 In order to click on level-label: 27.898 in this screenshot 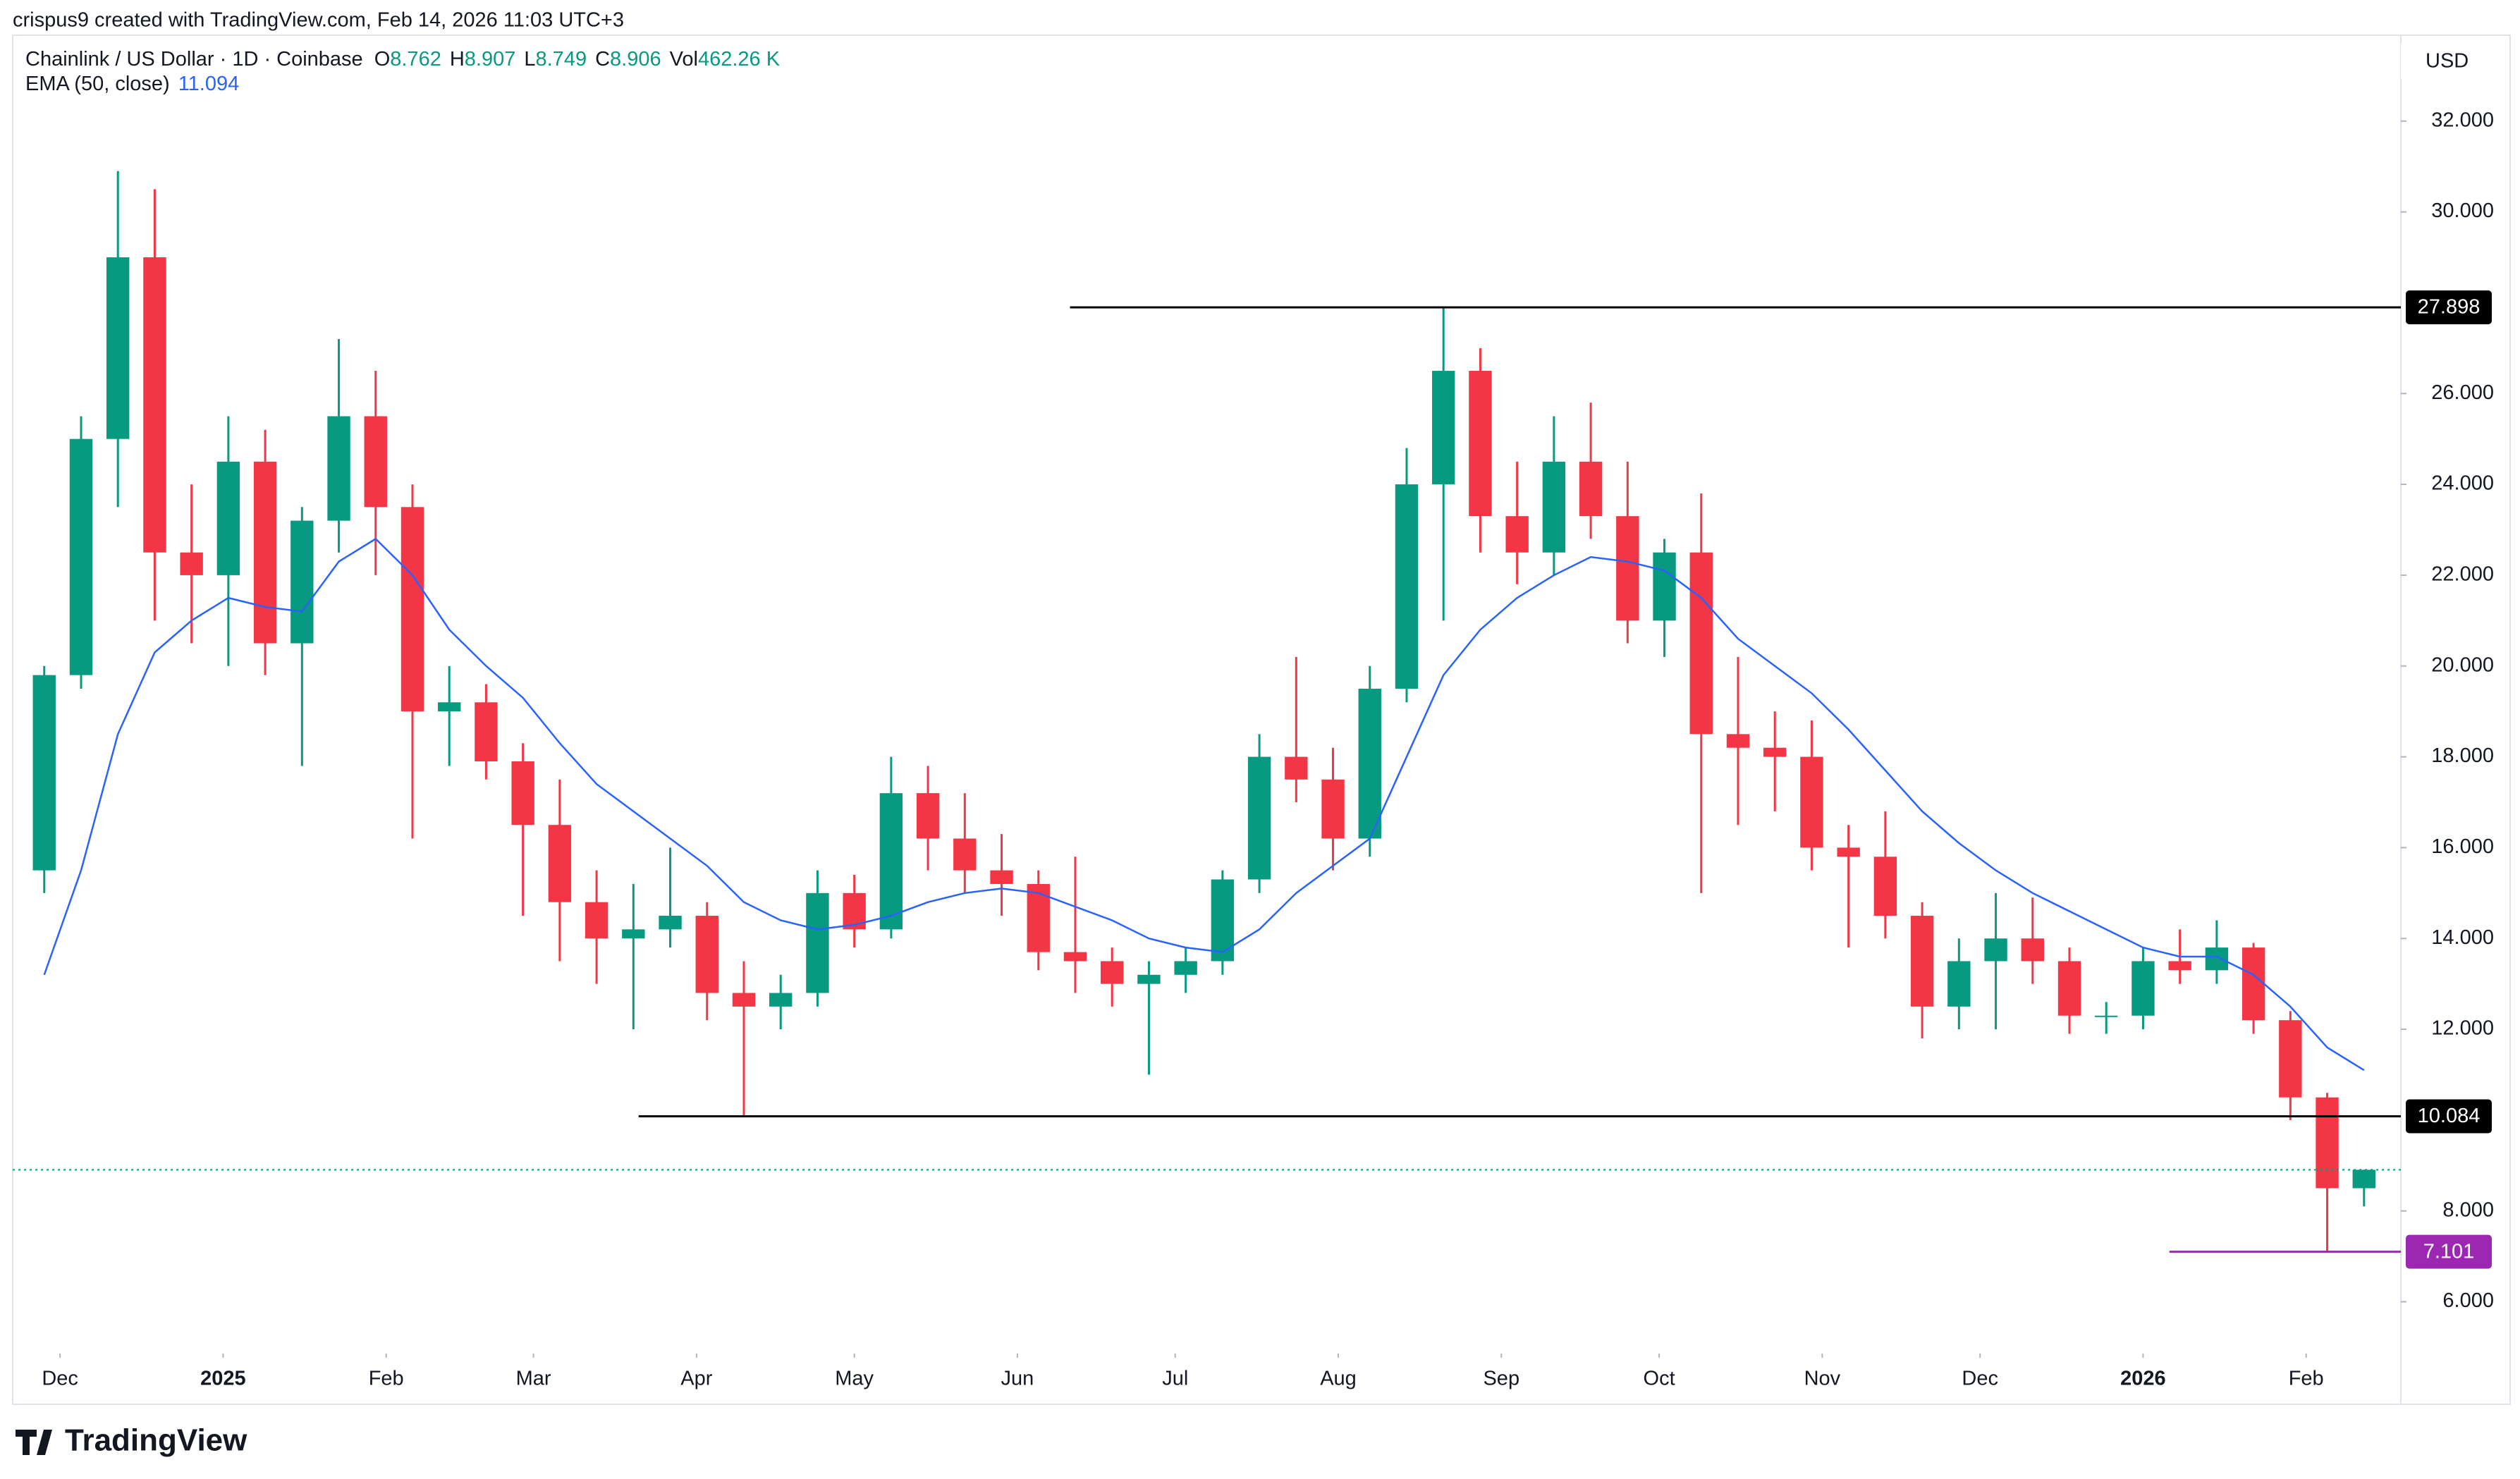, I will do `click(2449, 307)`.